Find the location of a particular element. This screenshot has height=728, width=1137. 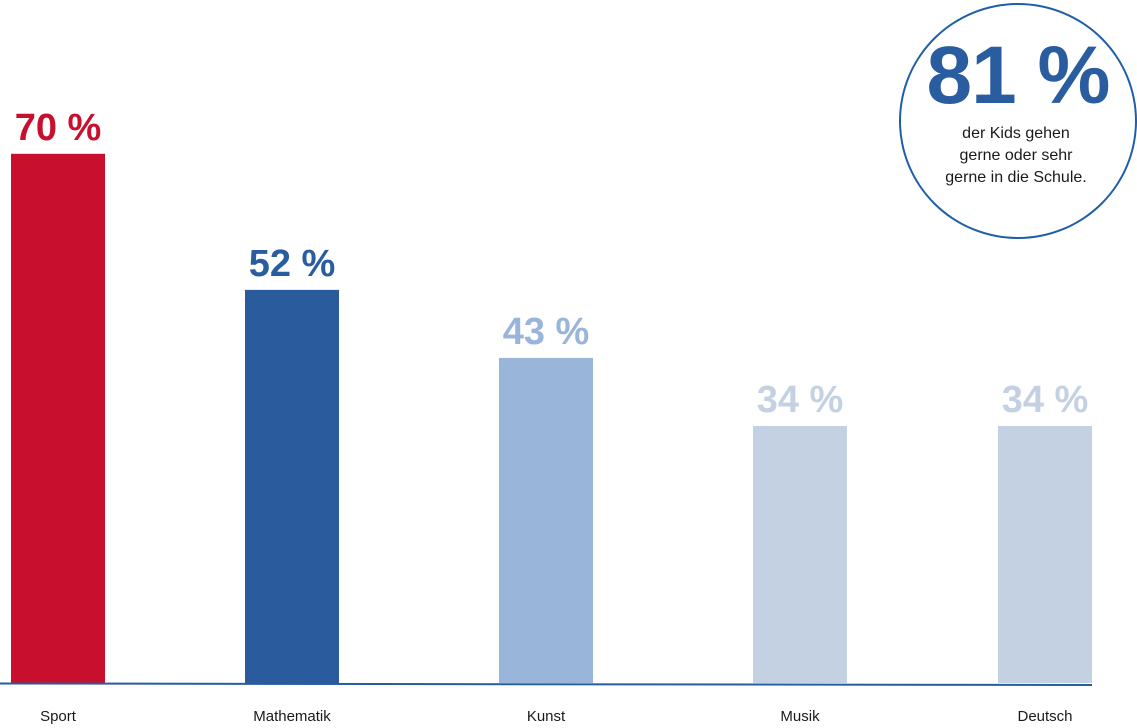

callout-value: 81 % is located at coordinates (1018, 75).